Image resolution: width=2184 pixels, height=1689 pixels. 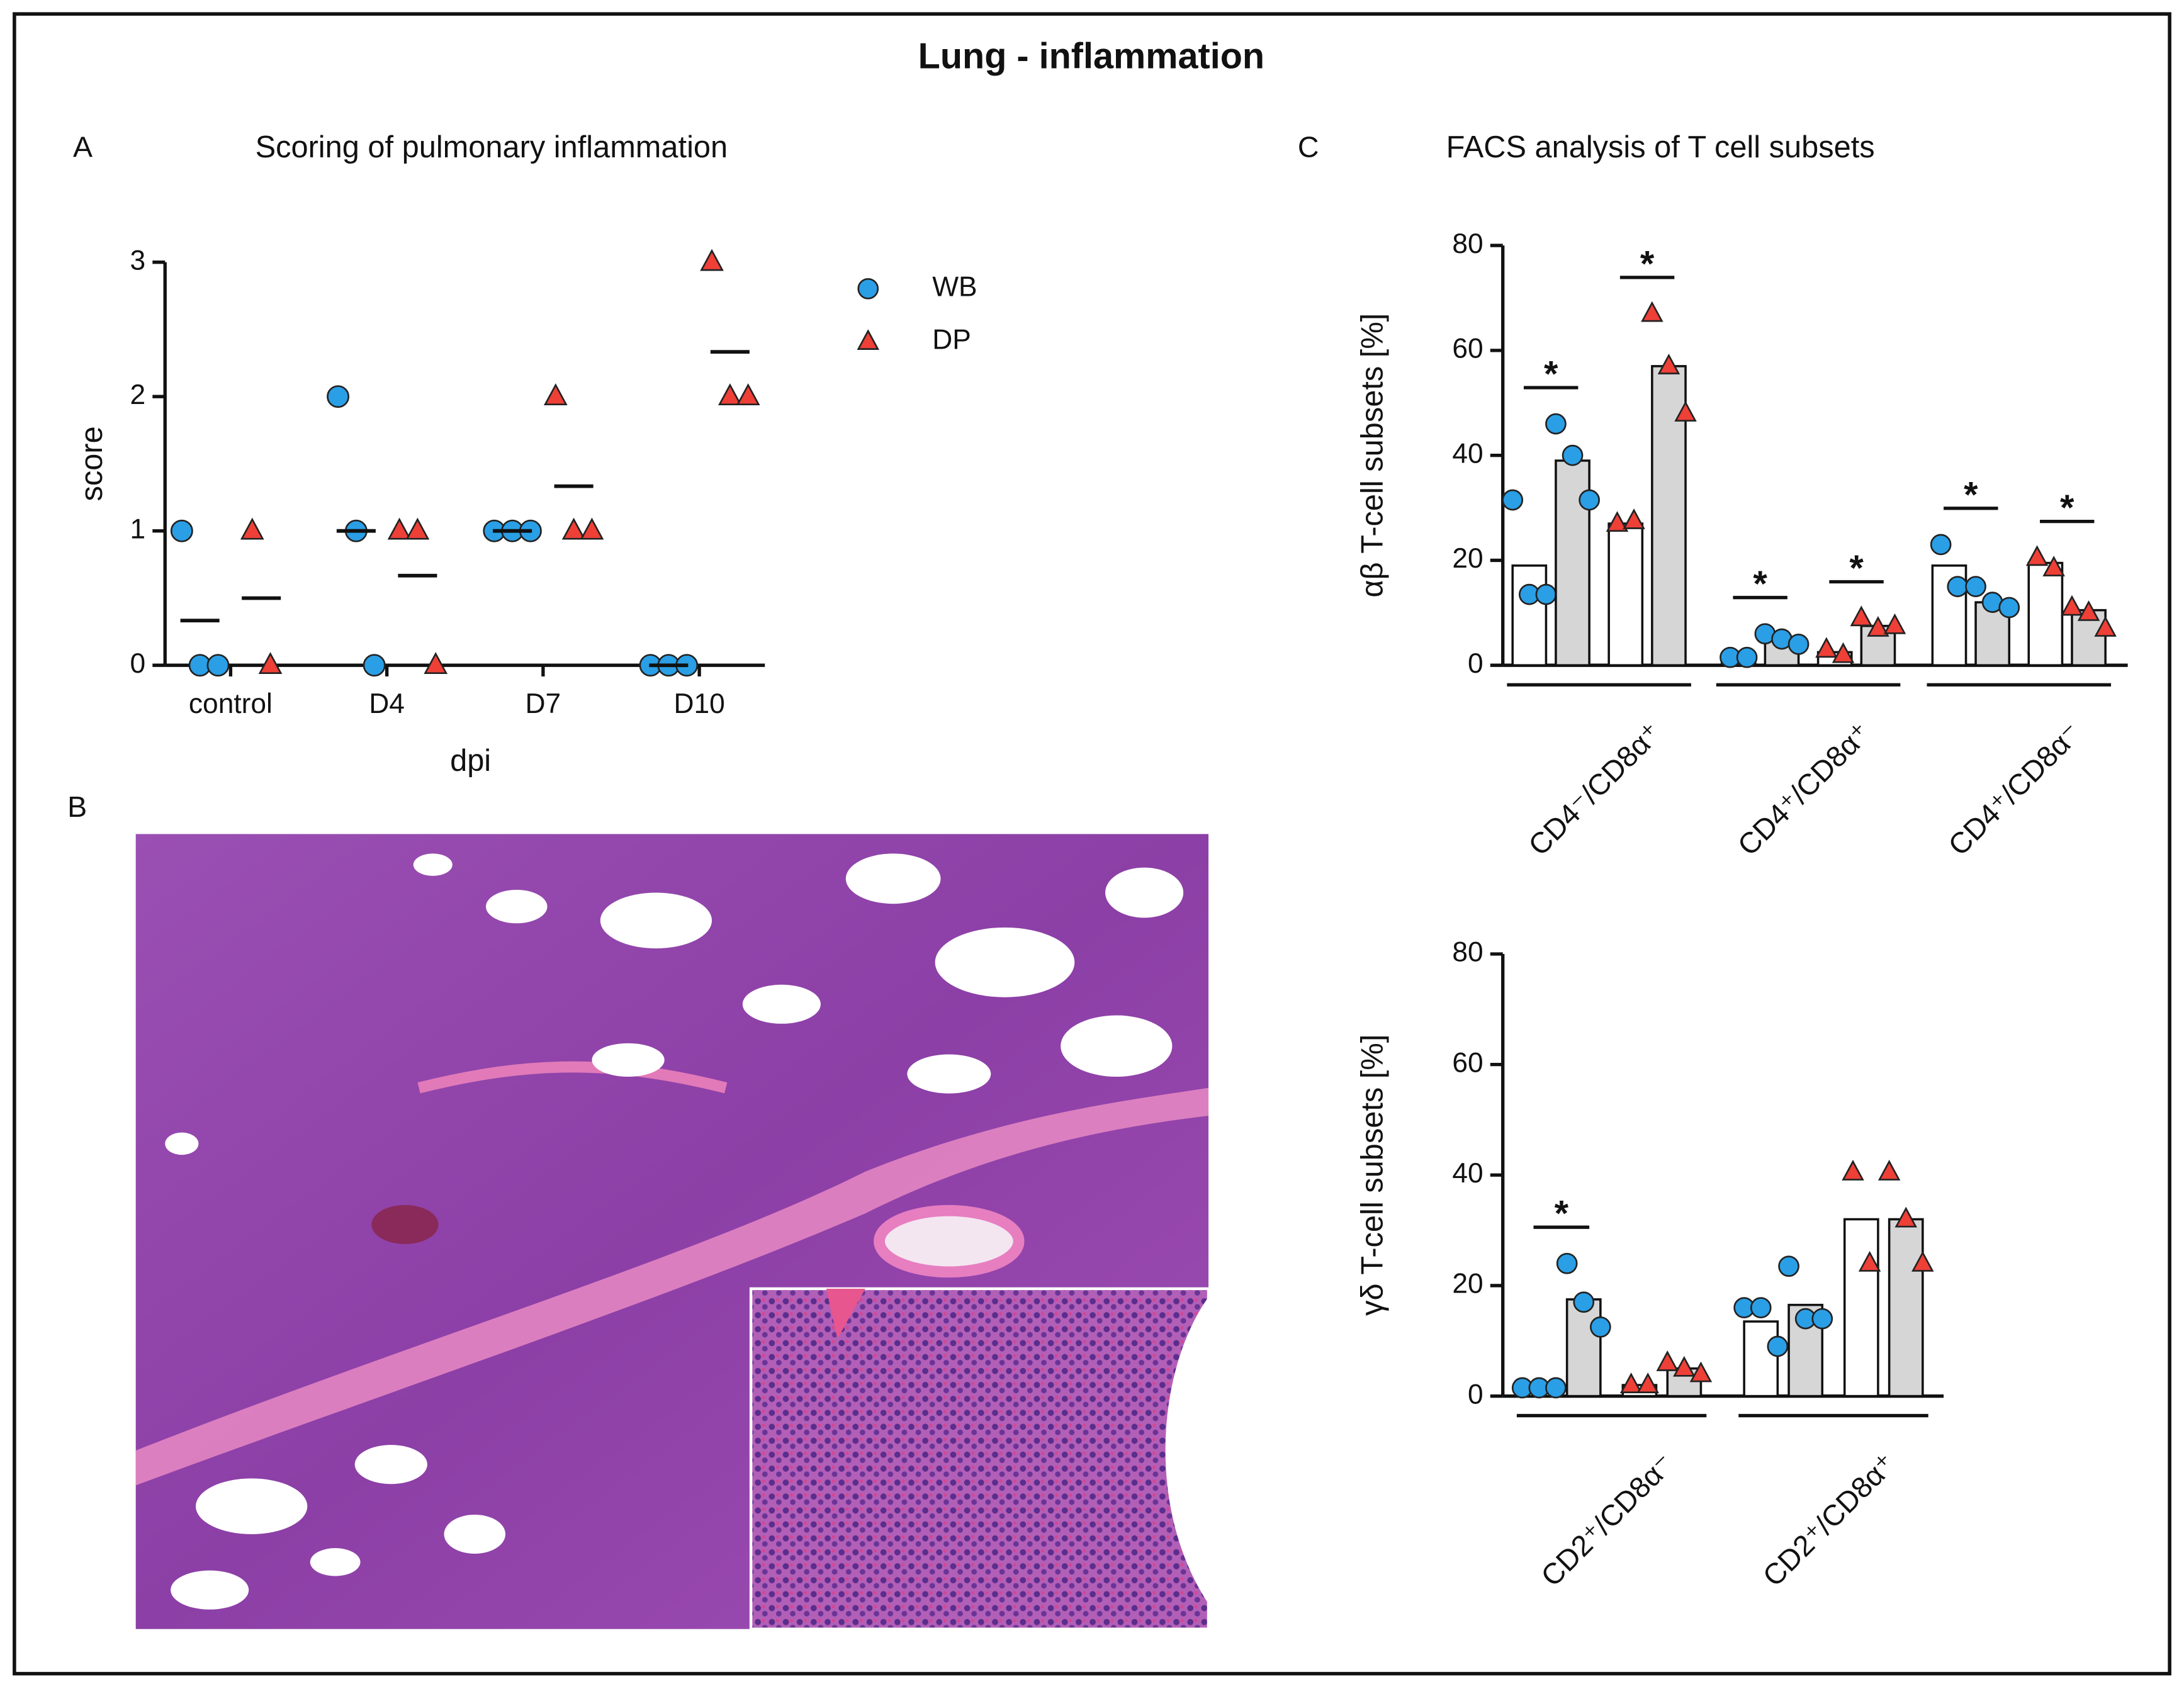 I want to click on y-axis-label: score, so click(x=92, y=463).